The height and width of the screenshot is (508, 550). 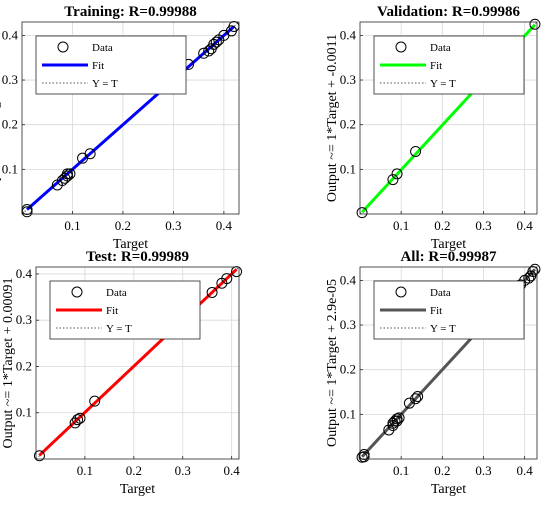 I want to click on plot-title: All: R=0.99987, so click(x=448, y=257).